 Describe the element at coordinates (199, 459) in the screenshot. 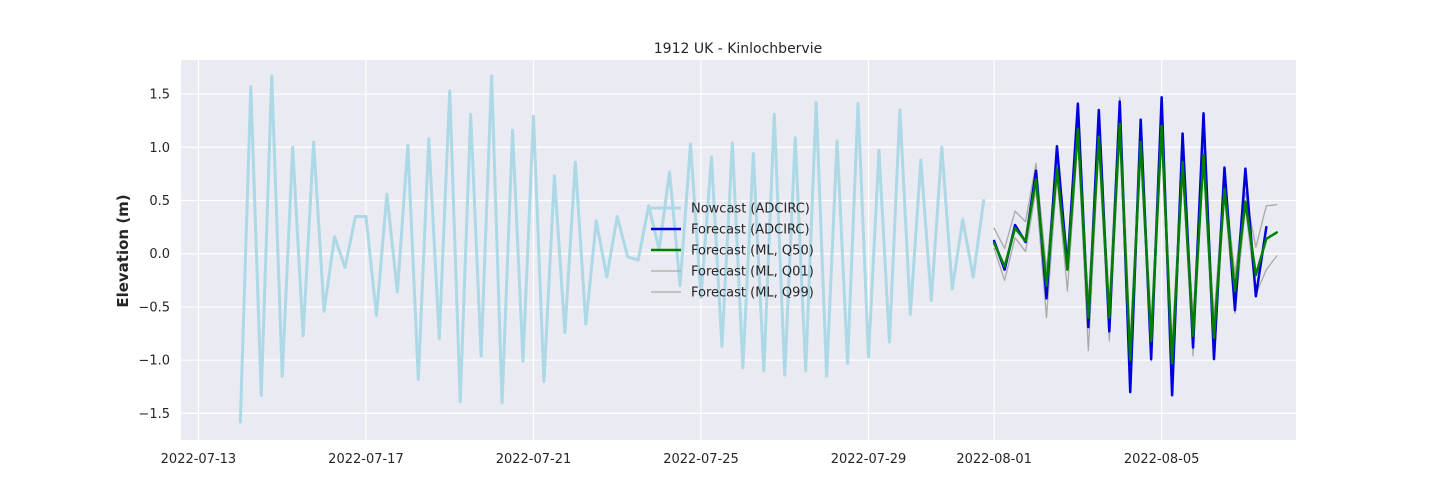

I see `x-tick-label: 2022-07-13` at that location.